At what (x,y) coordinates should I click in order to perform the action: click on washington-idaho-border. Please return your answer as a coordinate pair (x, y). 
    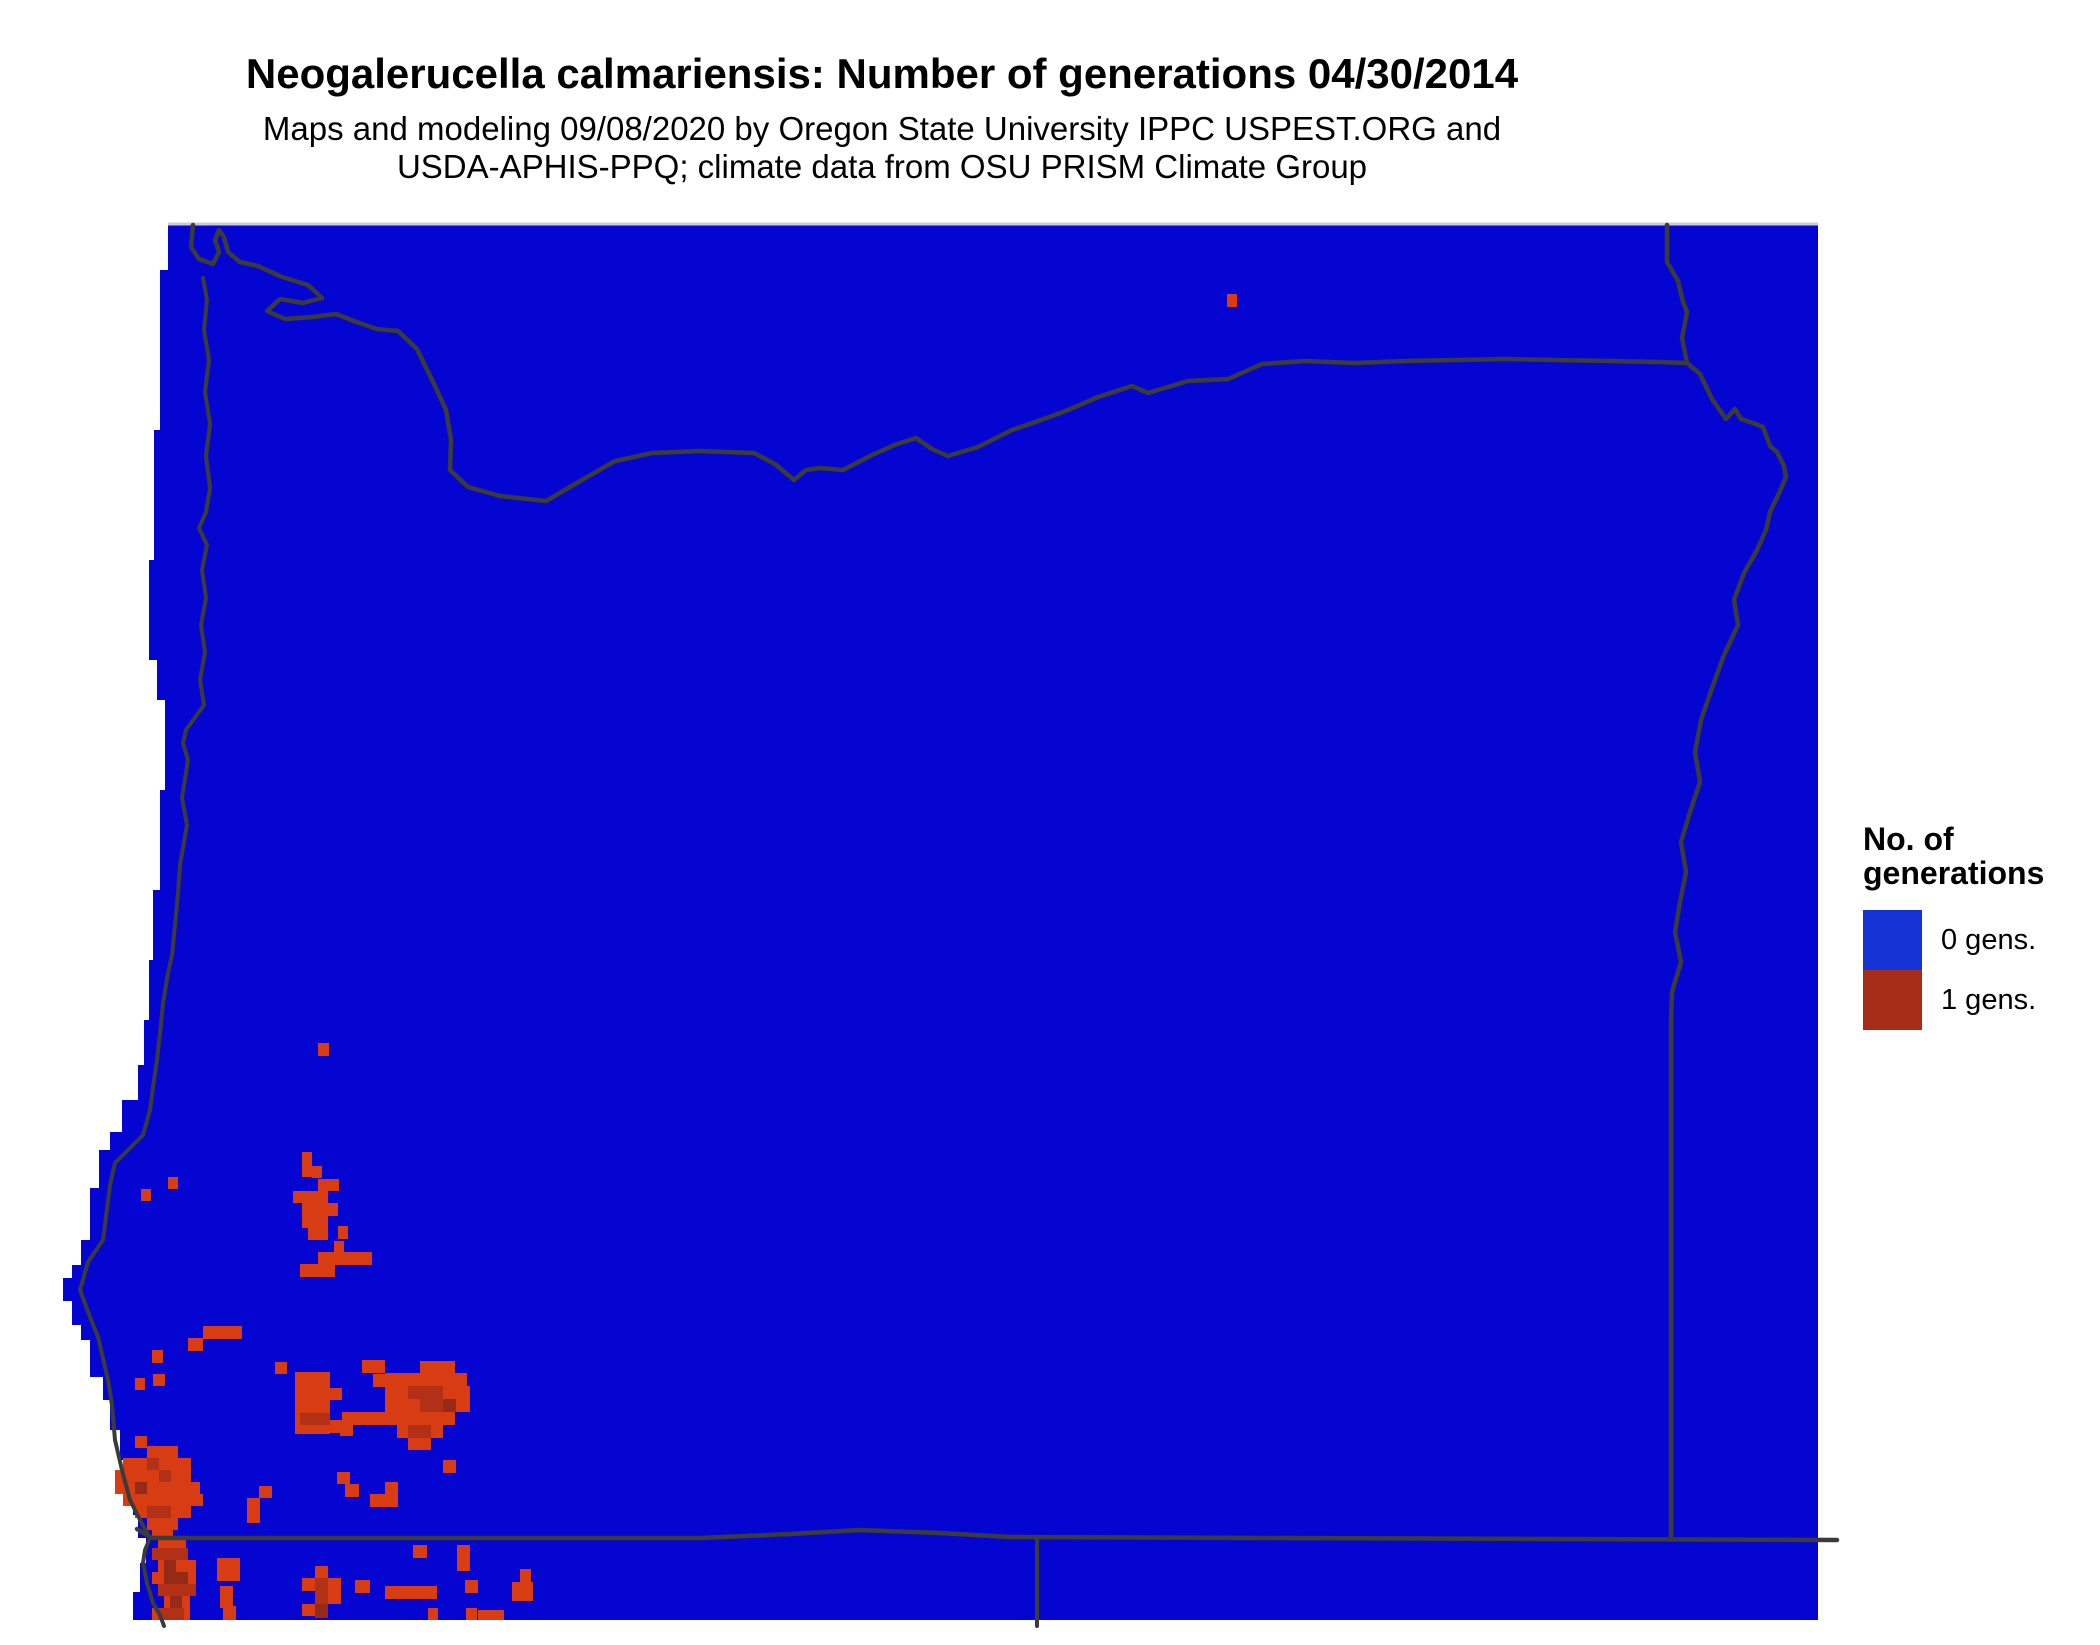
    Looking at the image, I should click on (1677, 294).